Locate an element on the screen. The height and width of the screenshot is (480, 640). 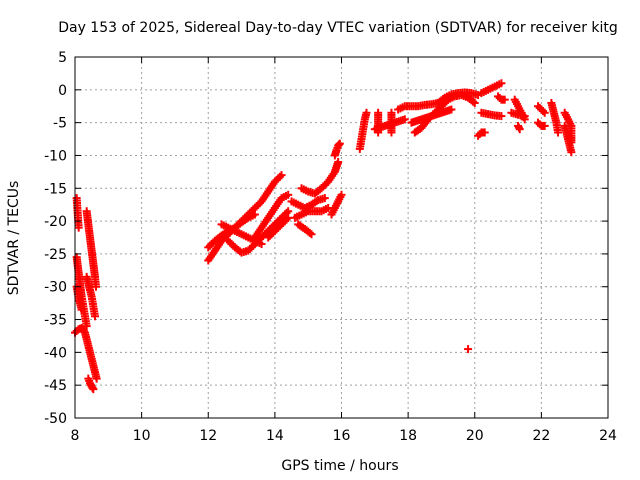
y-tick-label: 0 is located at coordinates (62, 91).